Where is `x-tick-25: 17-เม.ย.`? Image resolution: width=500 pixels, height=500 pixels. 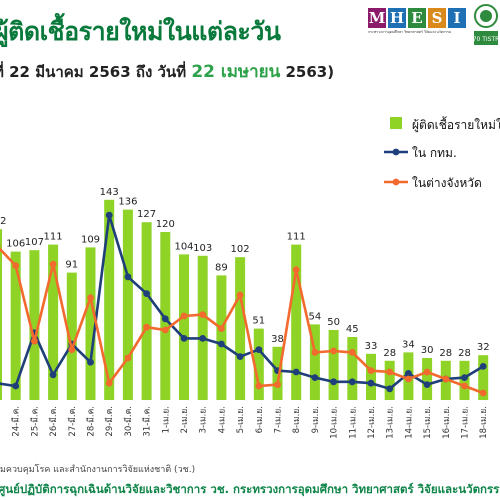 x-tick-25: 17-เม.ย. is located at coordinates (466, 422).